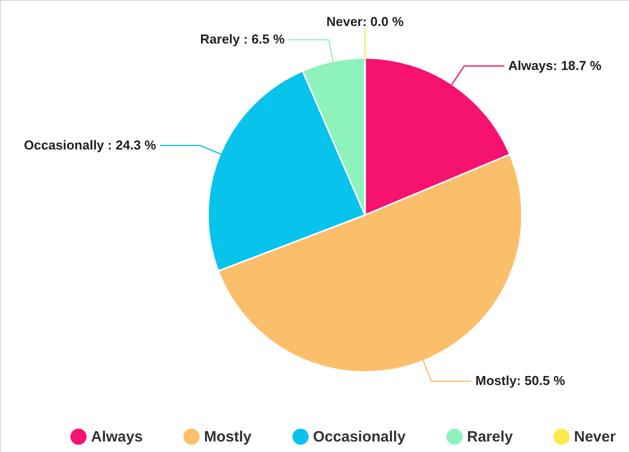  What do you see at coordinates (365, 21) in the screenshot?
I see `text: Never: 0.0 %` at bounding box center [365, 21].